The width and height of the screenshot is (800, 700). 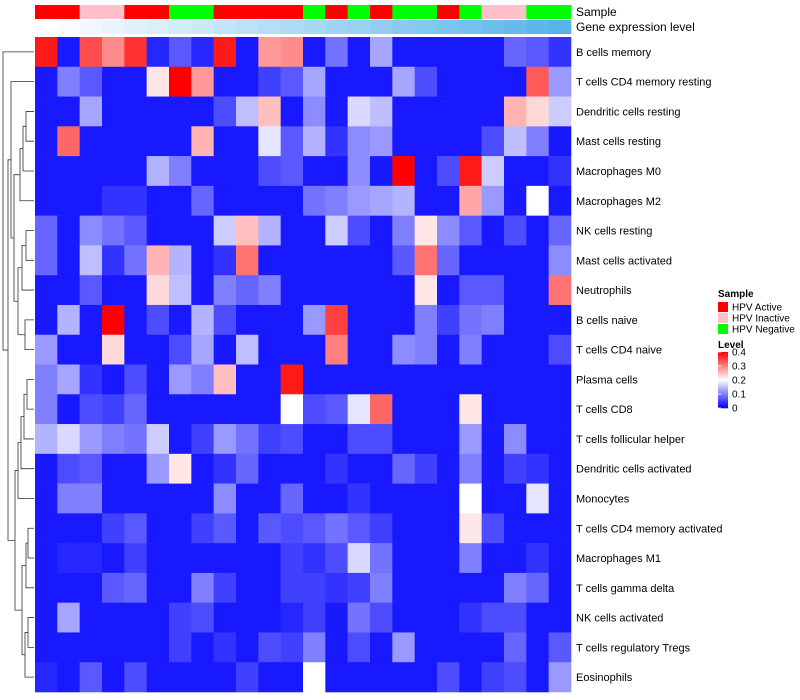 What do you see at coordinates (628, 112) in the screenshot?
I see `row-label: Dendritic cells resting` at bounding box center [628, 112].